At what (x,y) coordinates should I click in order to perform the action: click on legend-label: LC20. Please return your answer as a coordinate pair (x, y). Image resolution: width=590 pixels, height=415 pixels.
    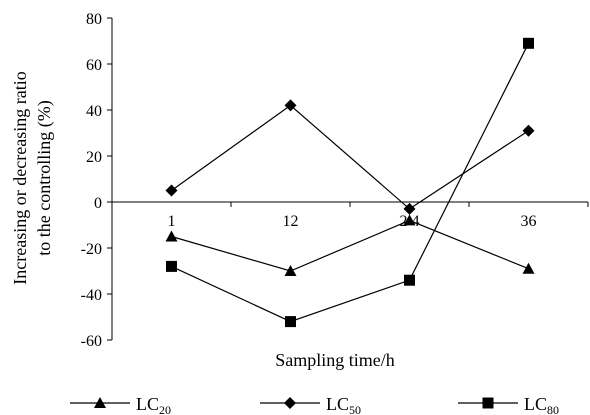
    Looking at the image, I should click on (153, 404).